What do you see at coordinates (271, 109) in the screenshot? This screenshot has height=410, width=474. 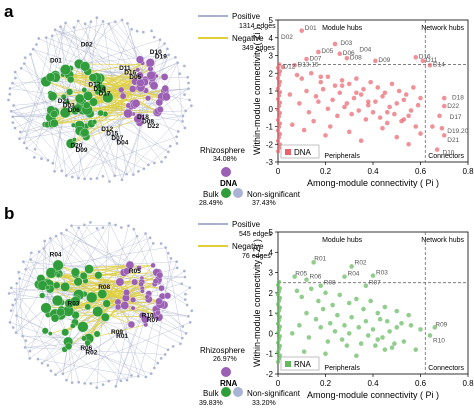 I see `y-tick-label: 0` at bounding box center [271, 109].